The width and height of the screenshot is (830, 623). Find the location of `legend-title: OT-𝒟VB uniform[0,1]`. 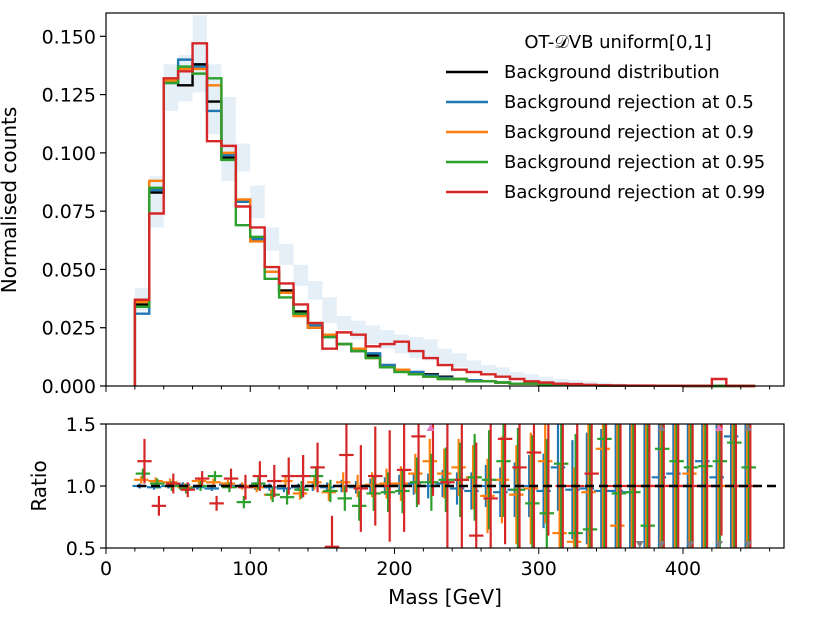

legend-title: OT-𝒟VB uniform[0,1] is located at coordinates (617, 42).